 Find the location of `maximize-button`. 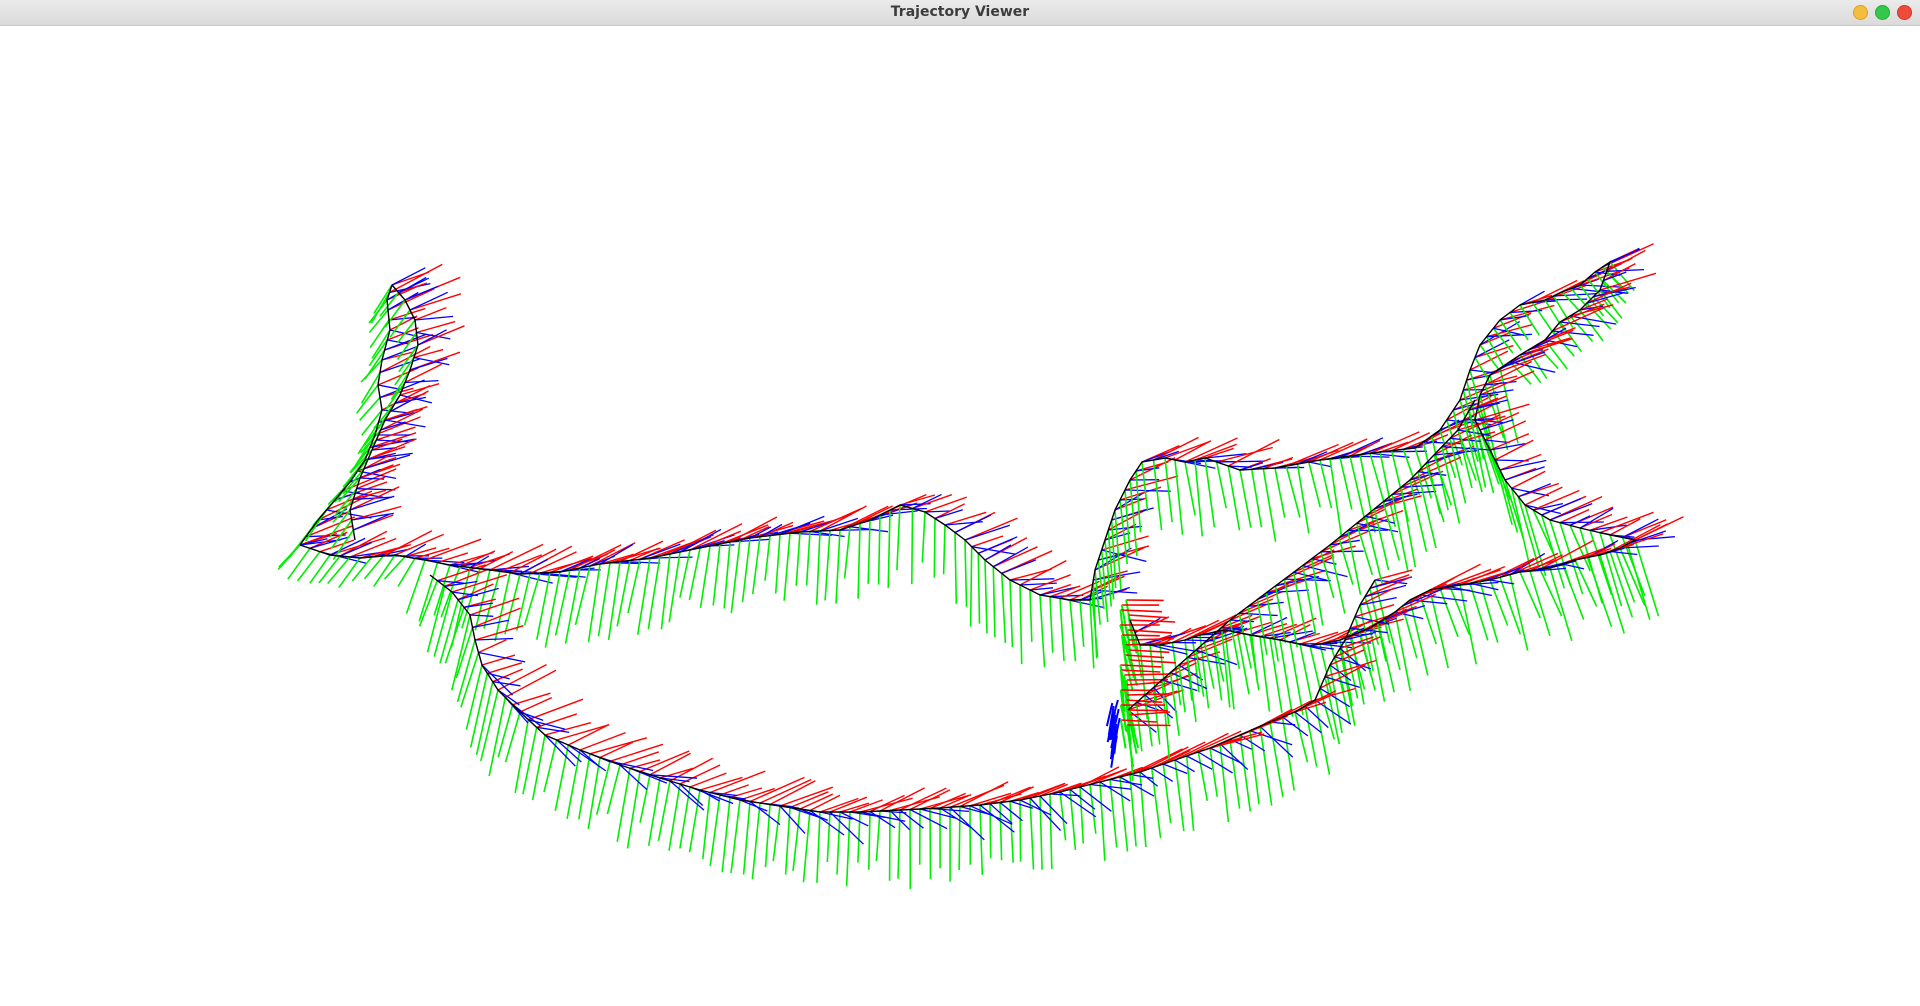

maximize-button is located at coordinates (1882, 12).